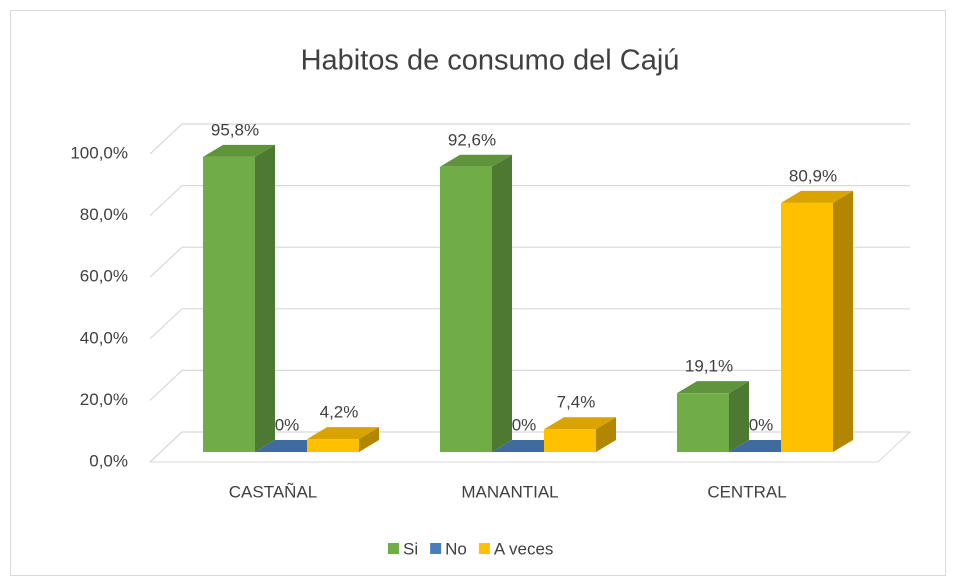  What do you see at coordinates (104, 399) in the screenshot?
I see `y-tick-label: 20,0%` at bounding box center [104, 399].